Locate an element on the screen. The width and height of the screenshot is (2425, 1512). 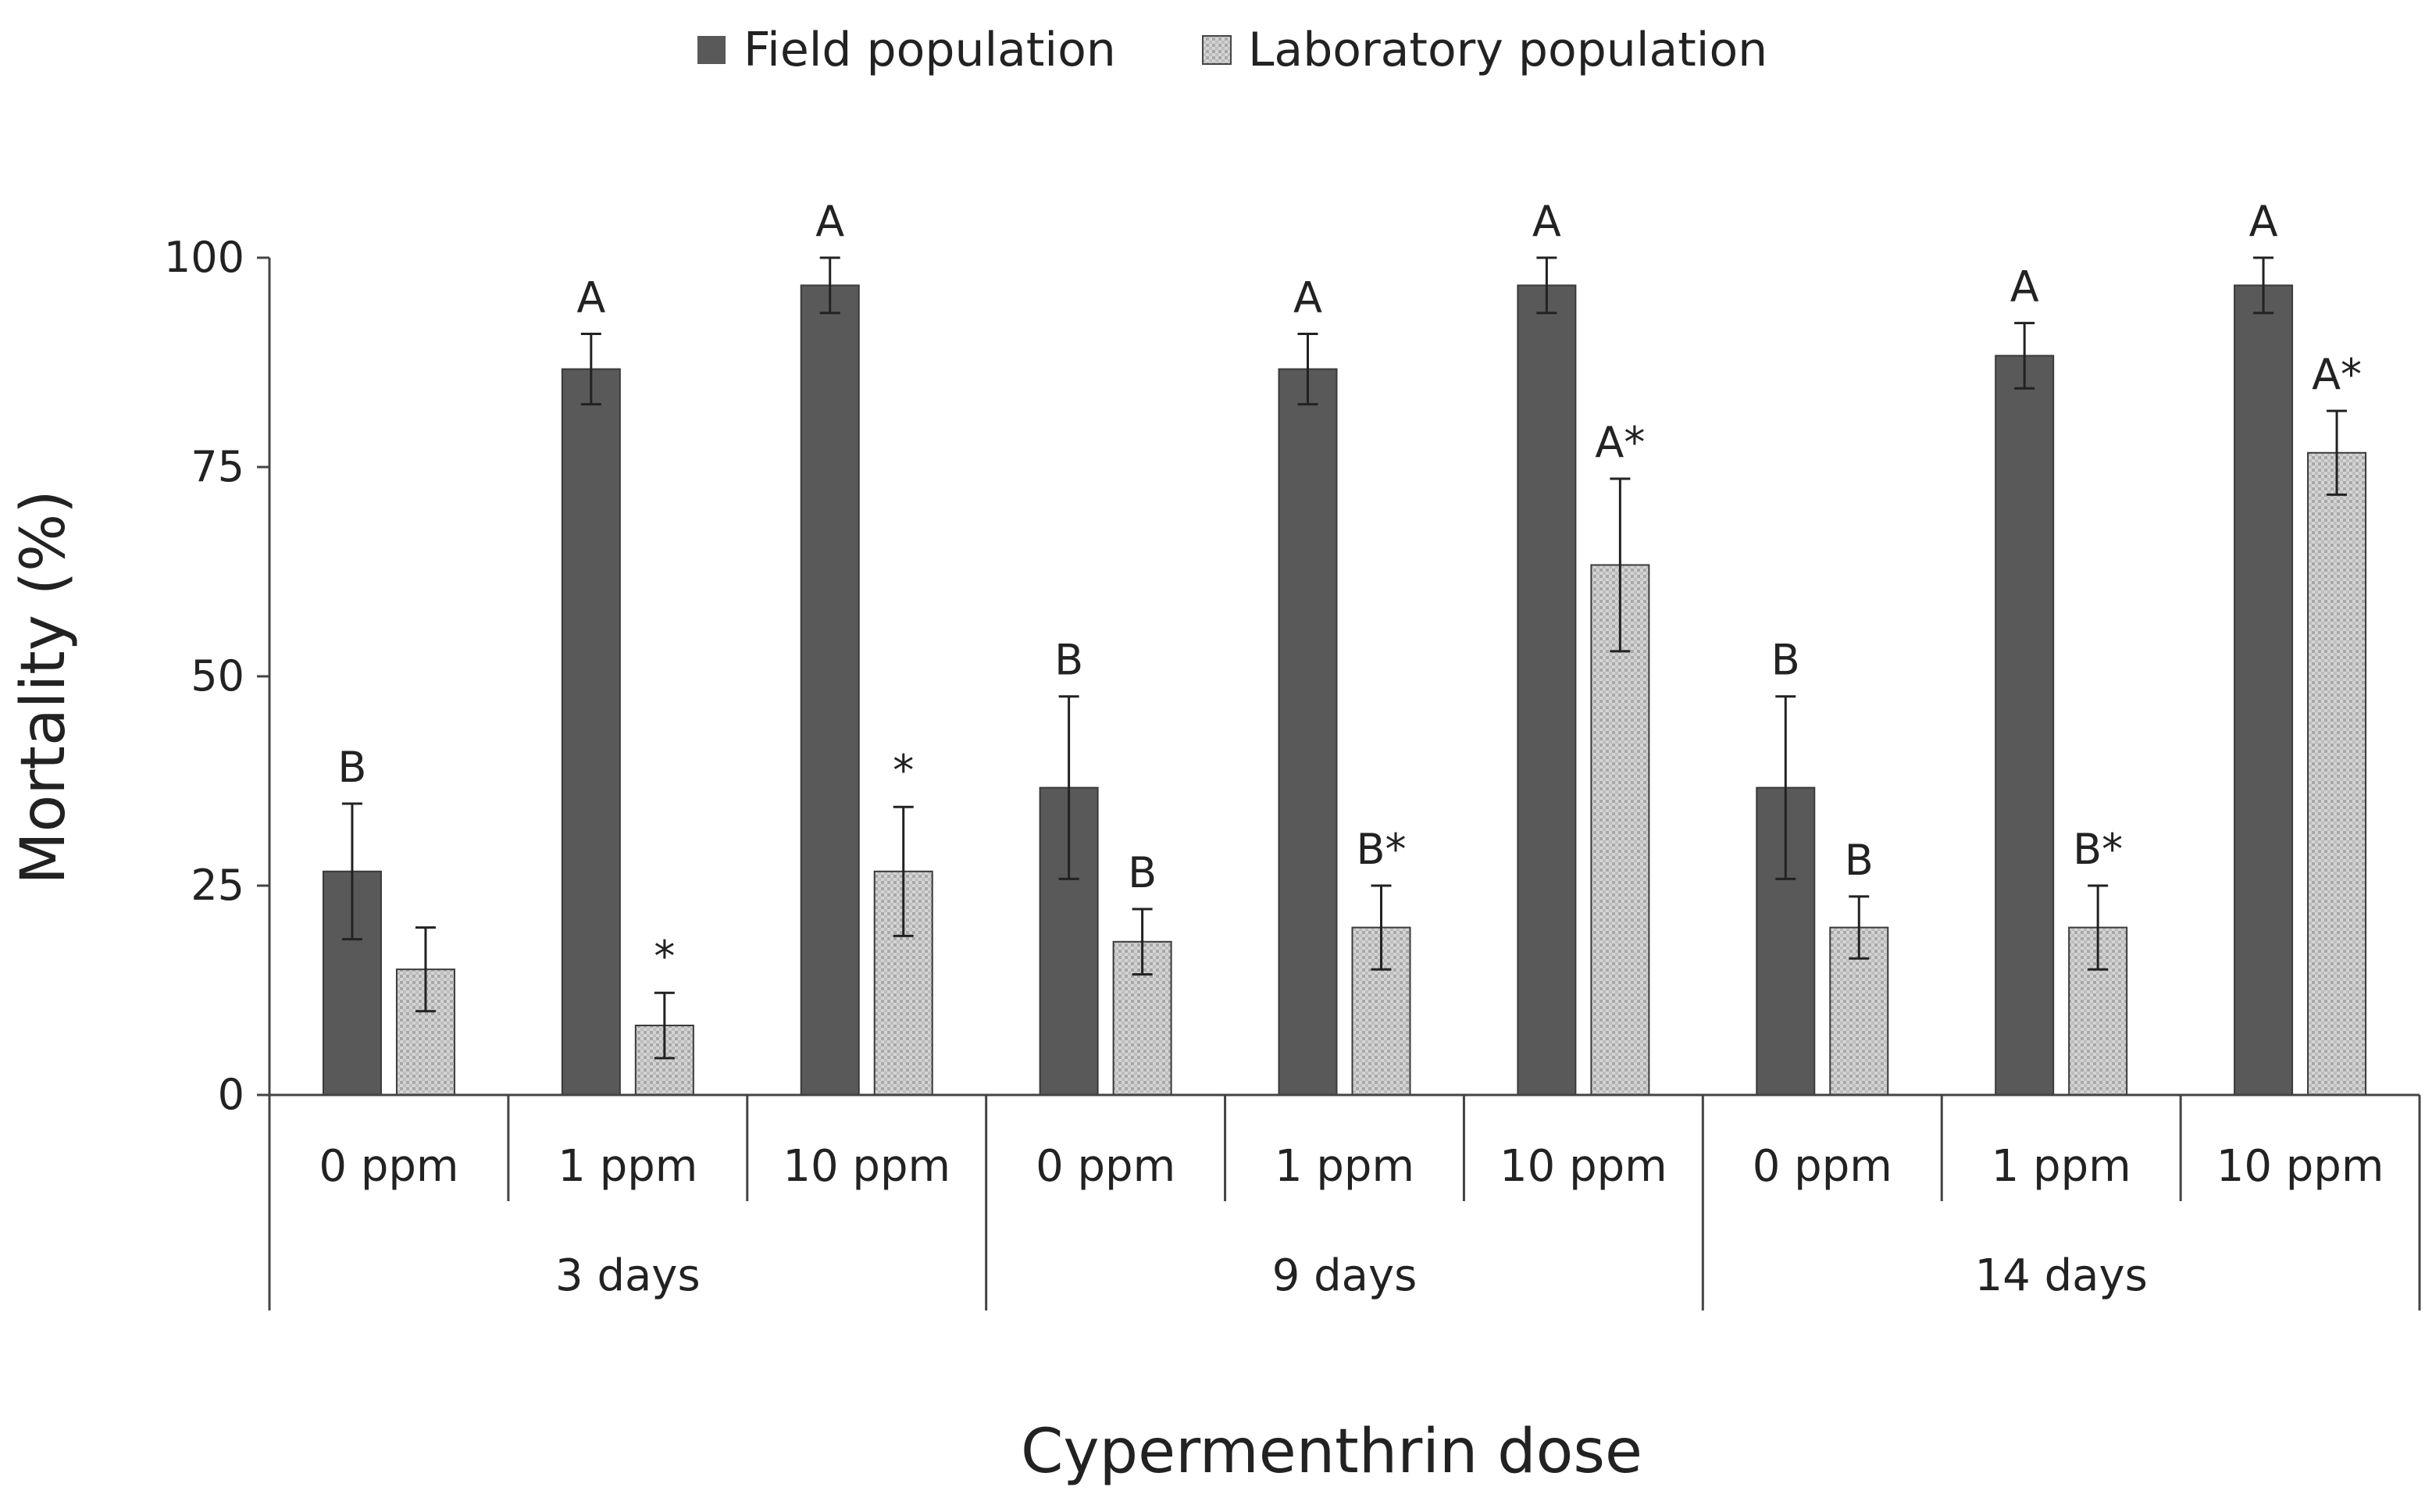
x-group-label: 9 days is located at coordinates (1345, 1275).